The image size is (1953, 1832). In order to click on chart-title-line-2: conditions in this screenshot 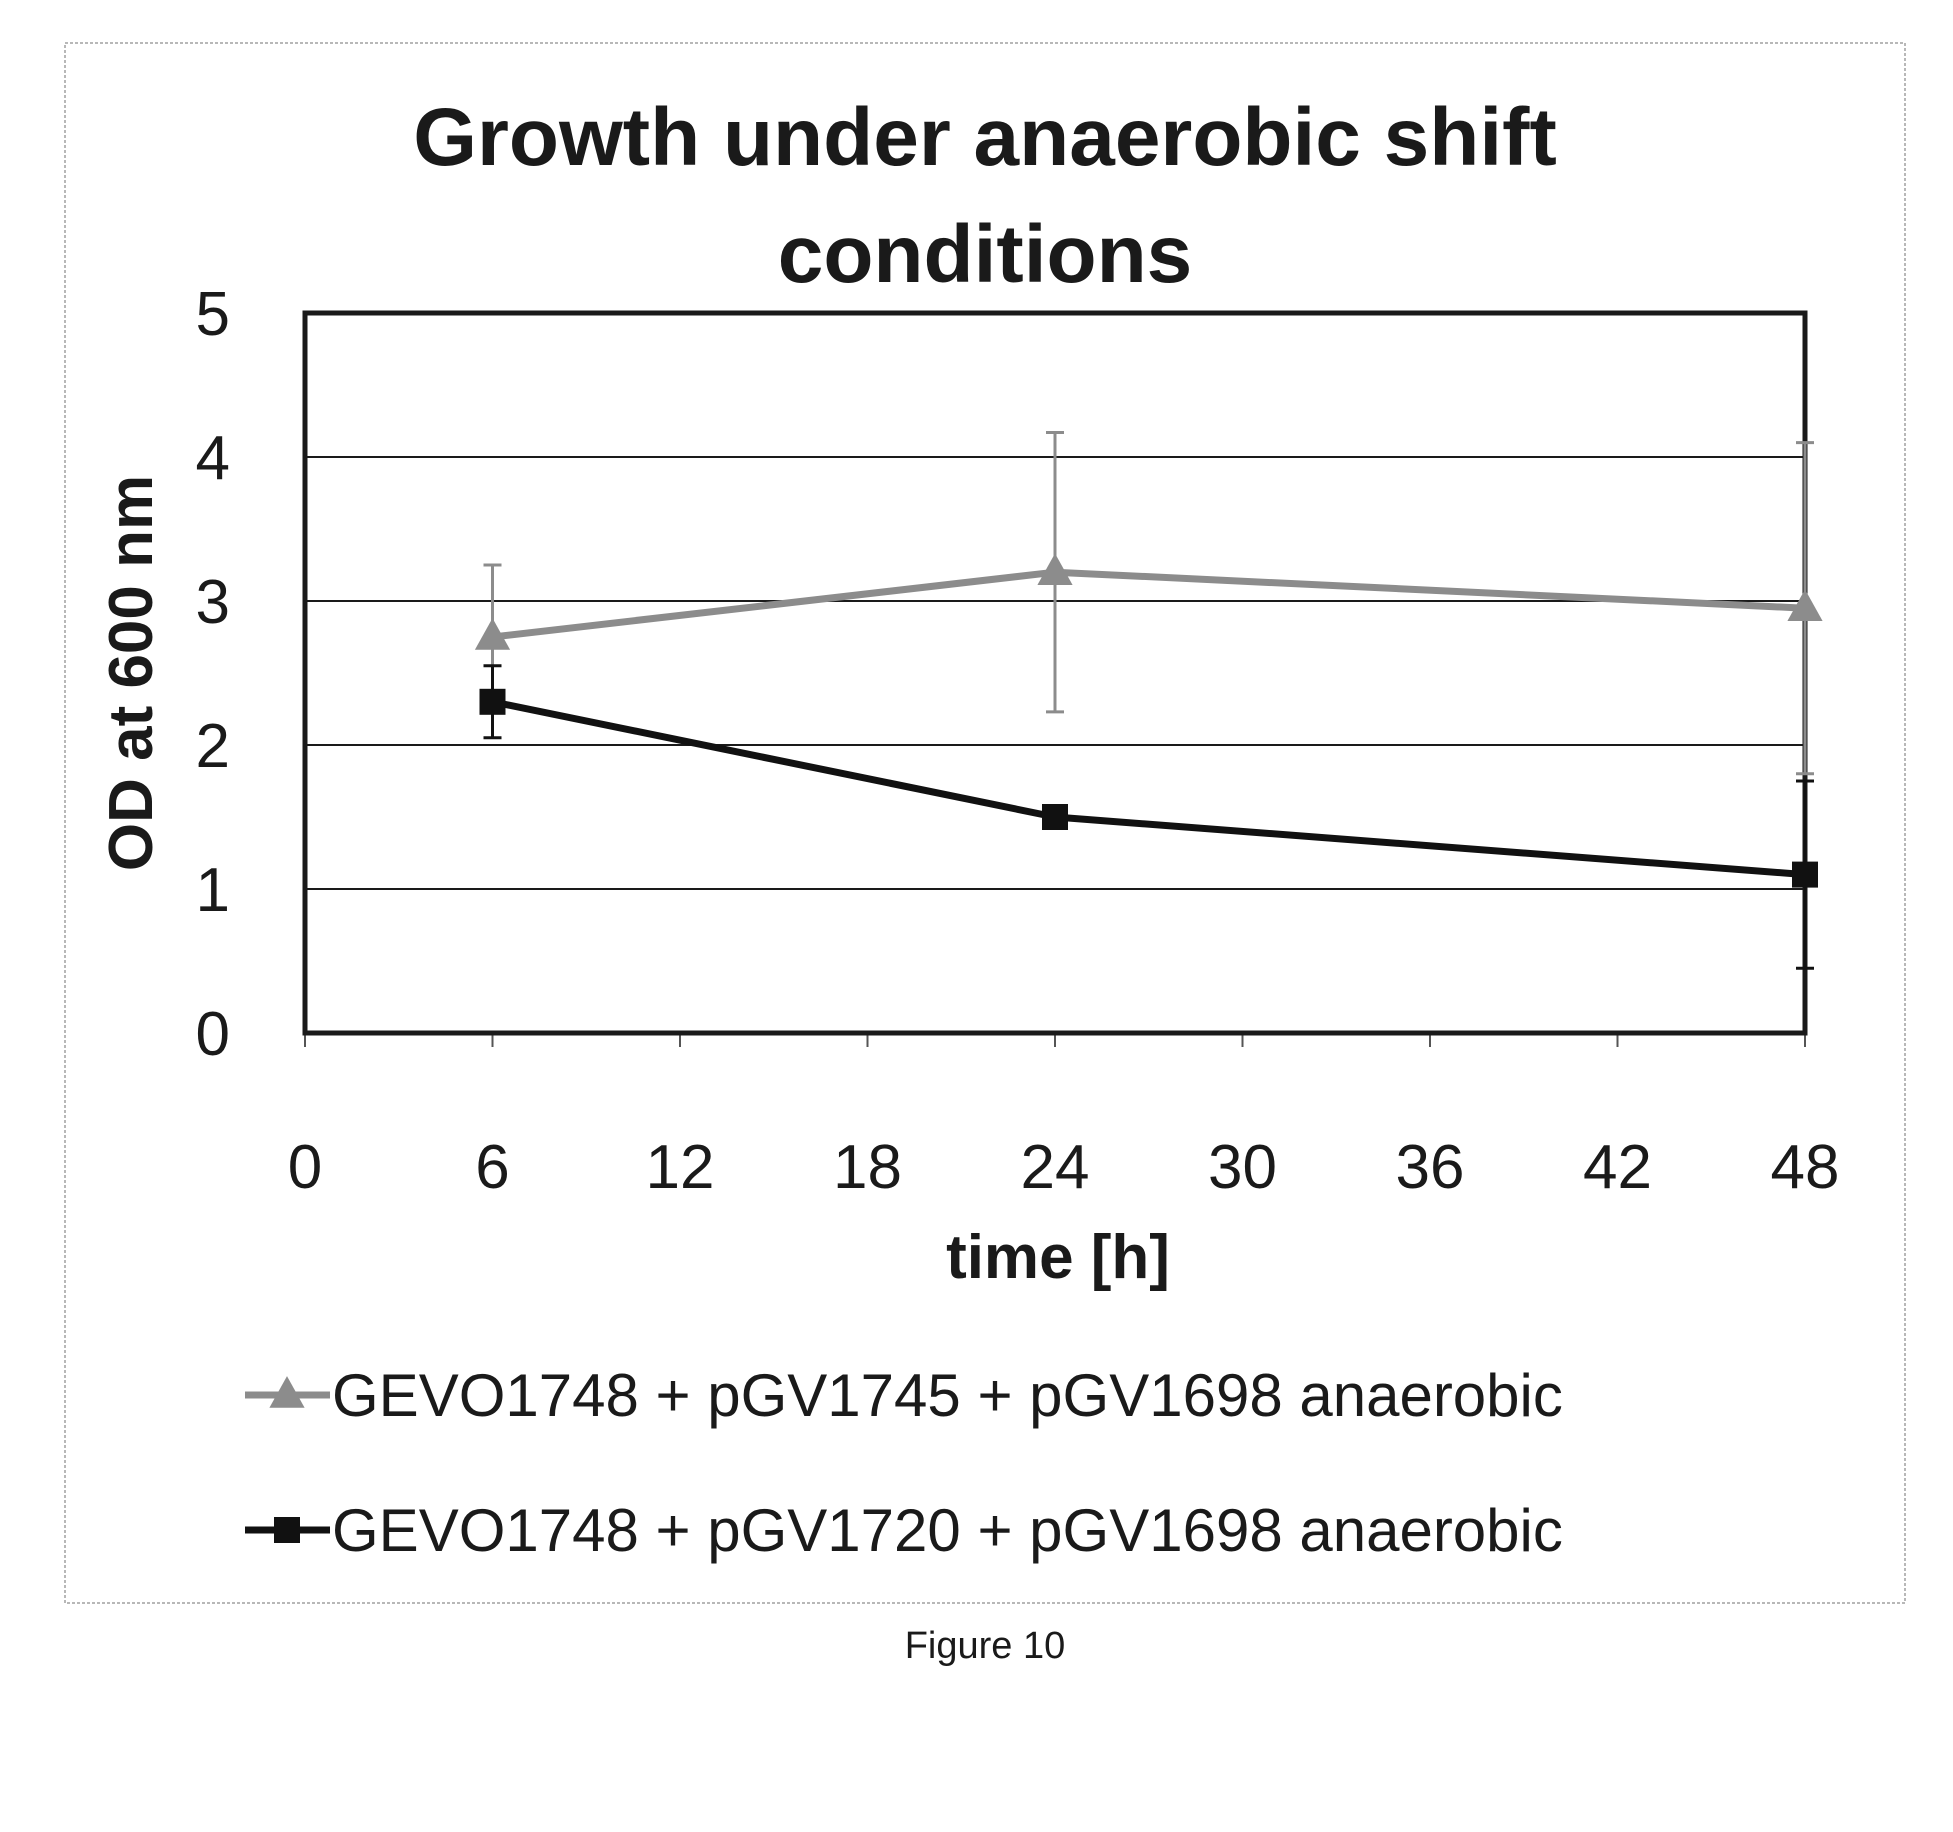, I will do `click(985, 254)`.